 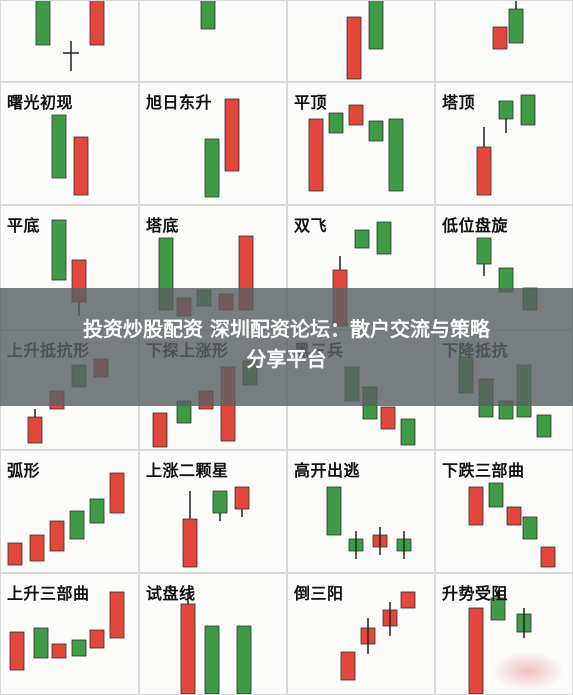 What do you see at coordinates (311, 225) in the screenshot?
I see `pattern-label: 双飞` at bounding box center [311, 225].